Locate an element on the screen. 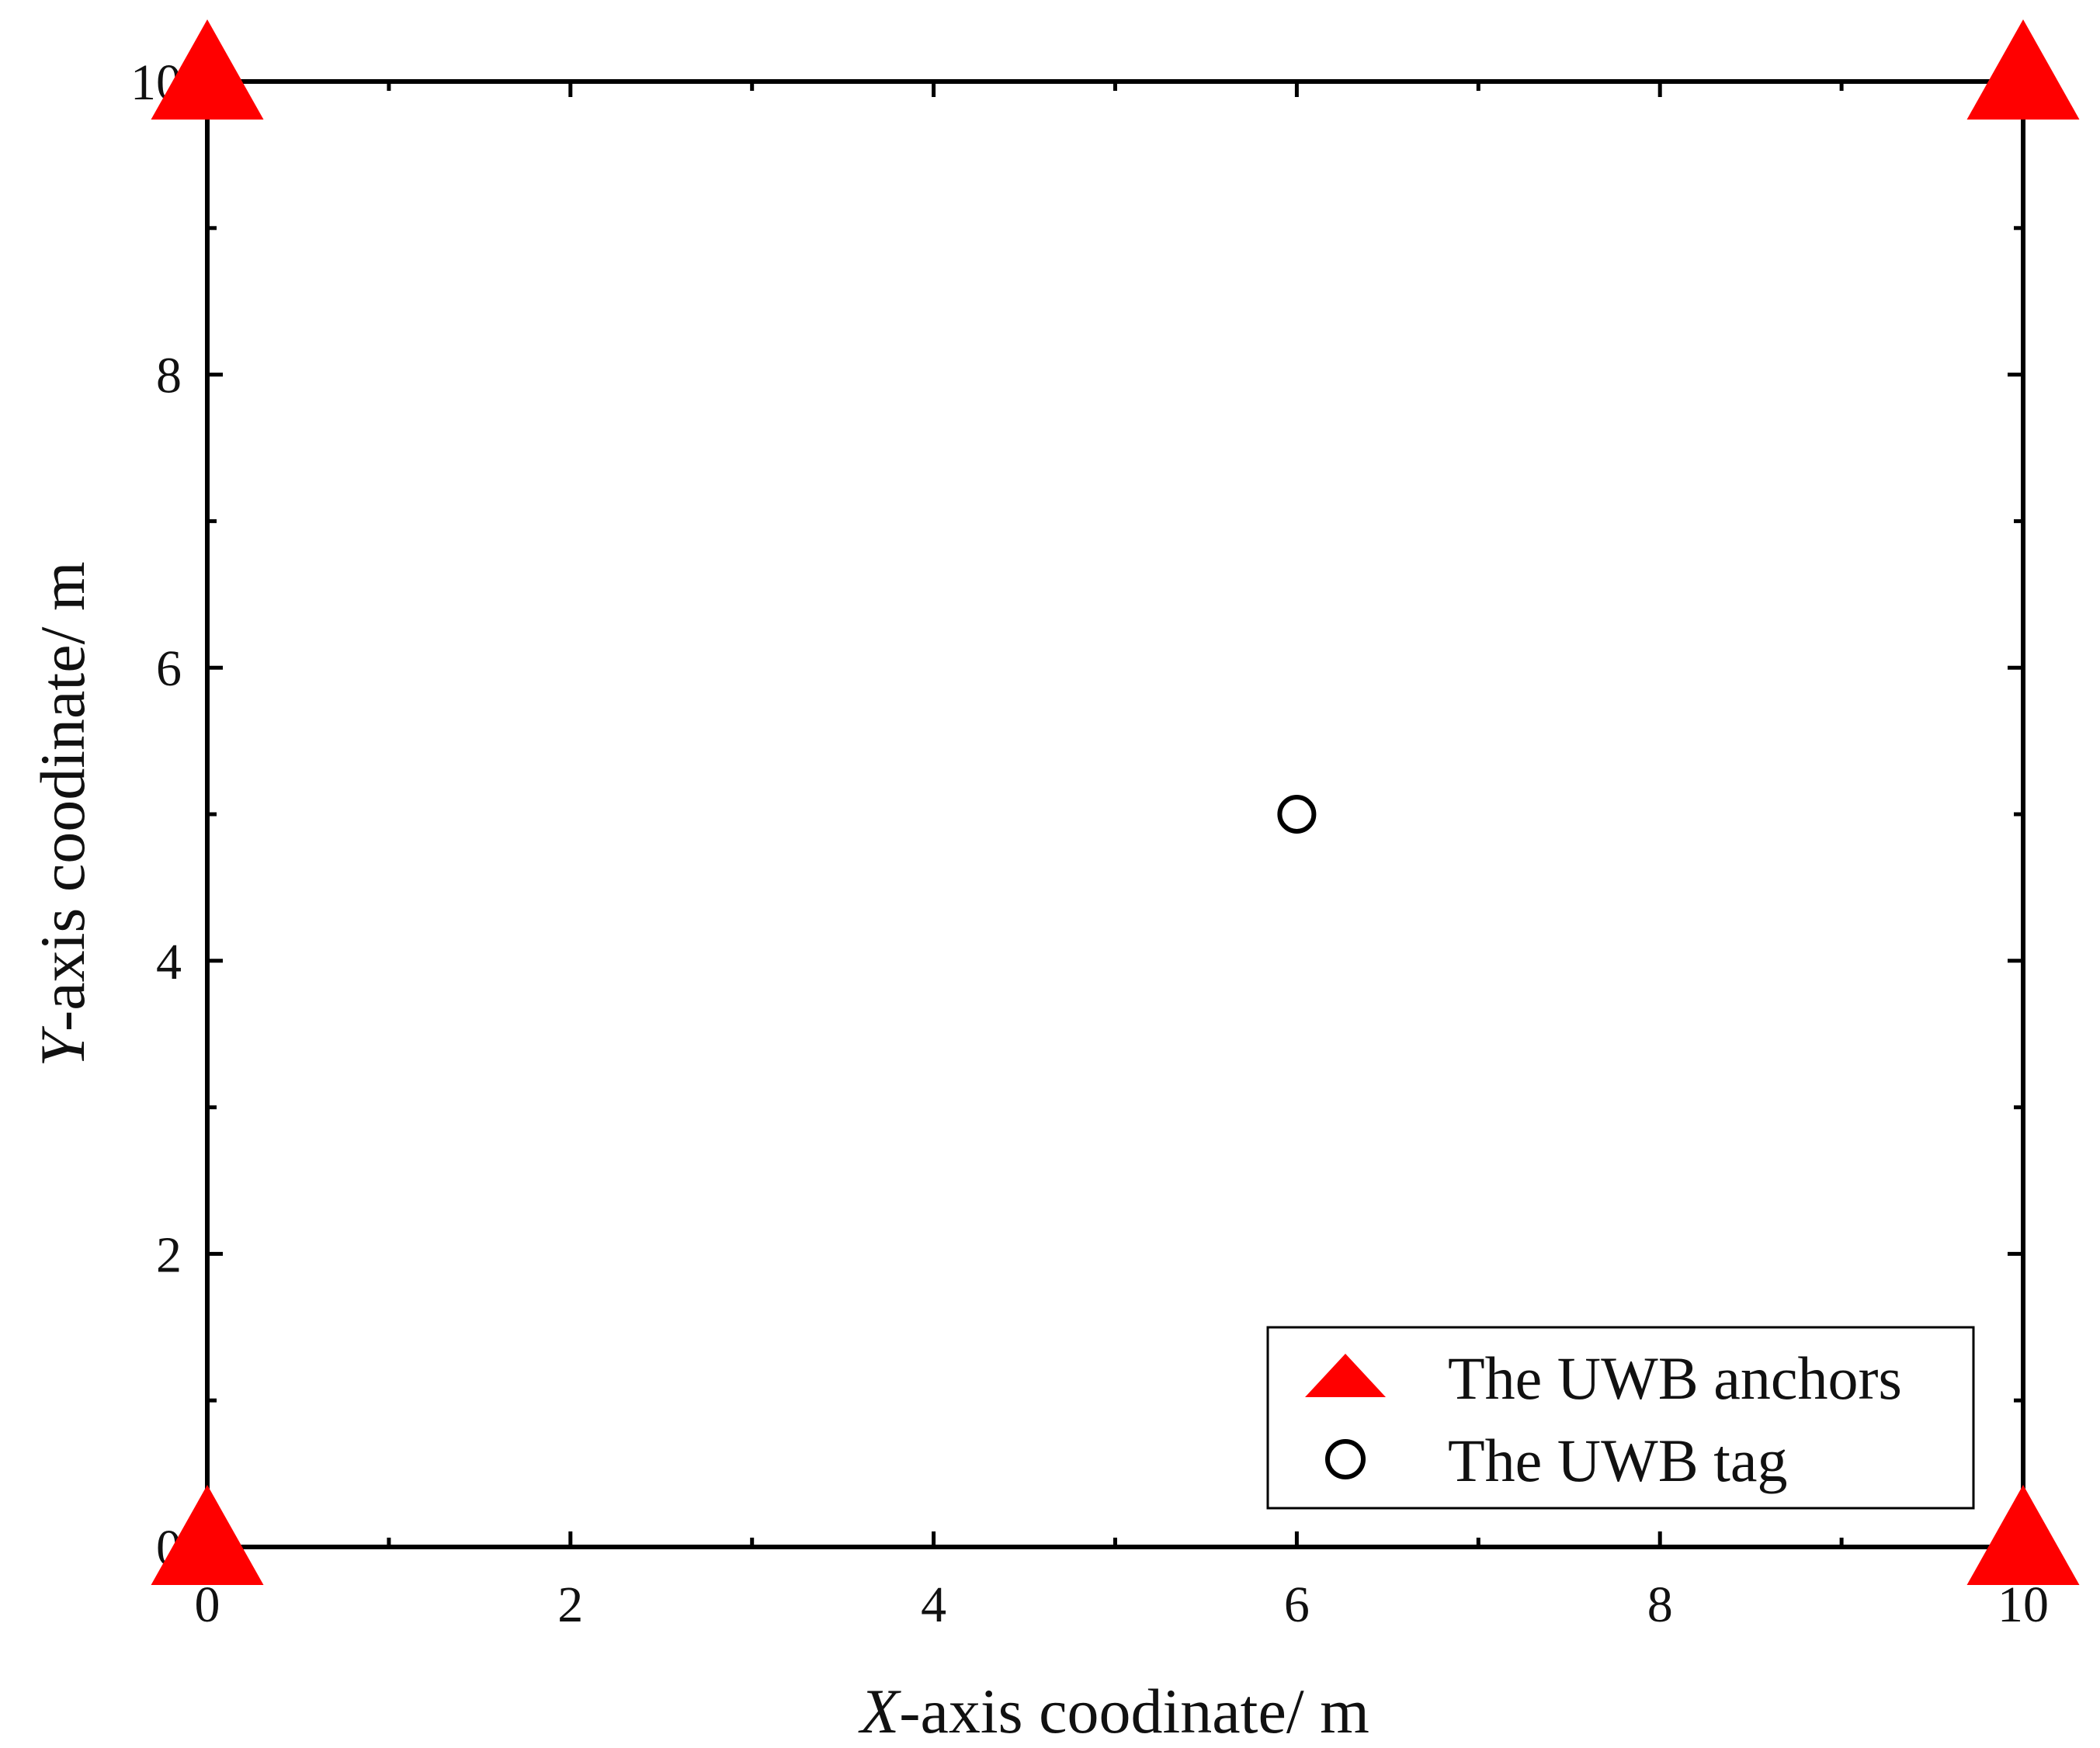 This screenshot has width=2100, height=1748. y-axis-title: Y-axis coodinate/ m is located at coordinates (62, 813).